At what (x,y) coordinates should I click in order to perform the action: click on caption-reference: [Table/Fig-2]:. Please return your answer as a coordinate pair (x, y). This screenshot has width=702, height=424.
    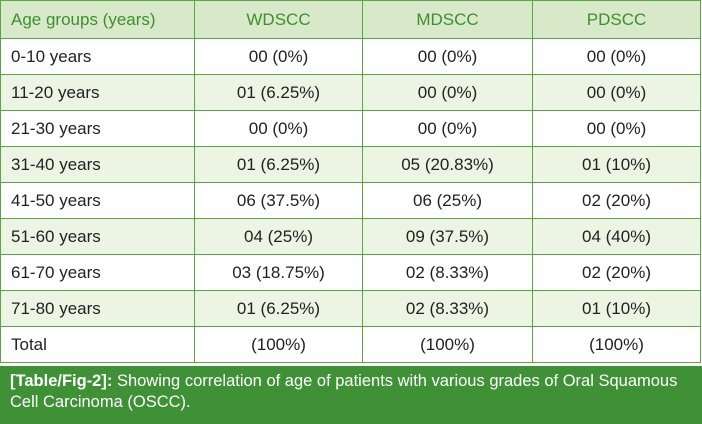
    Looking at the image, I should click on (61, 381).